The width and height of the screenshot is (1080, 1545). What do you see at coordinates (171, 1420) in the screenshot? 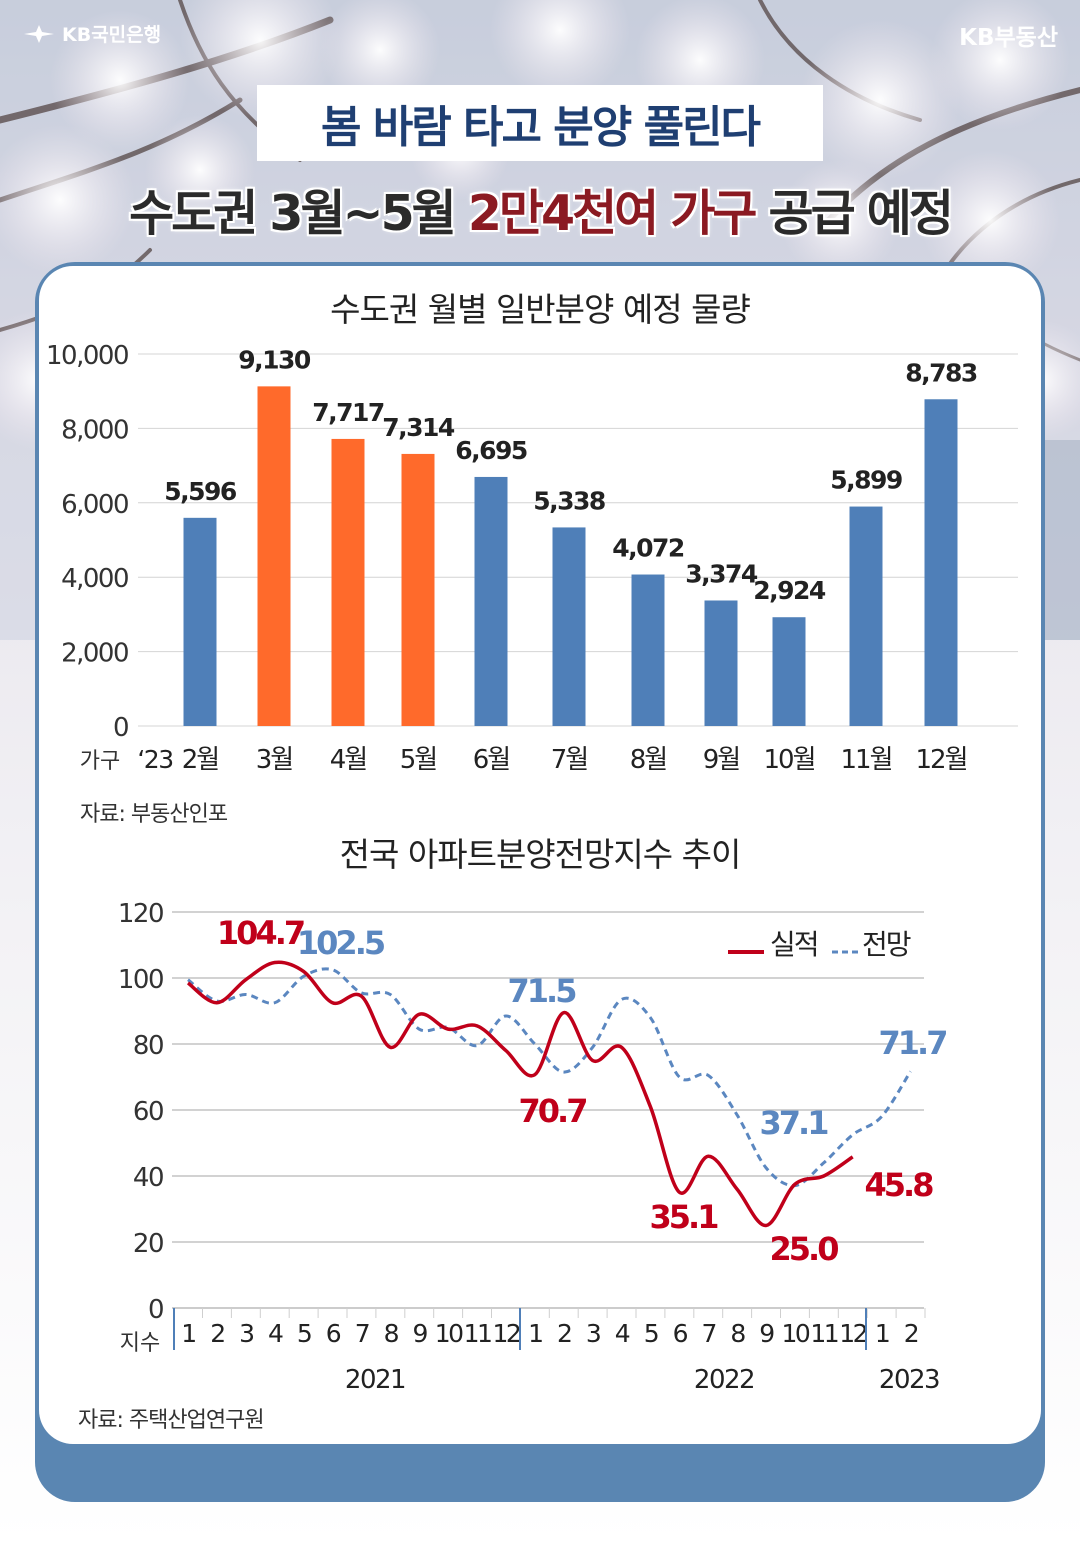
I see `line-chart-source: 자료: 주택산업연구원` at bounding box center [171, 1420].